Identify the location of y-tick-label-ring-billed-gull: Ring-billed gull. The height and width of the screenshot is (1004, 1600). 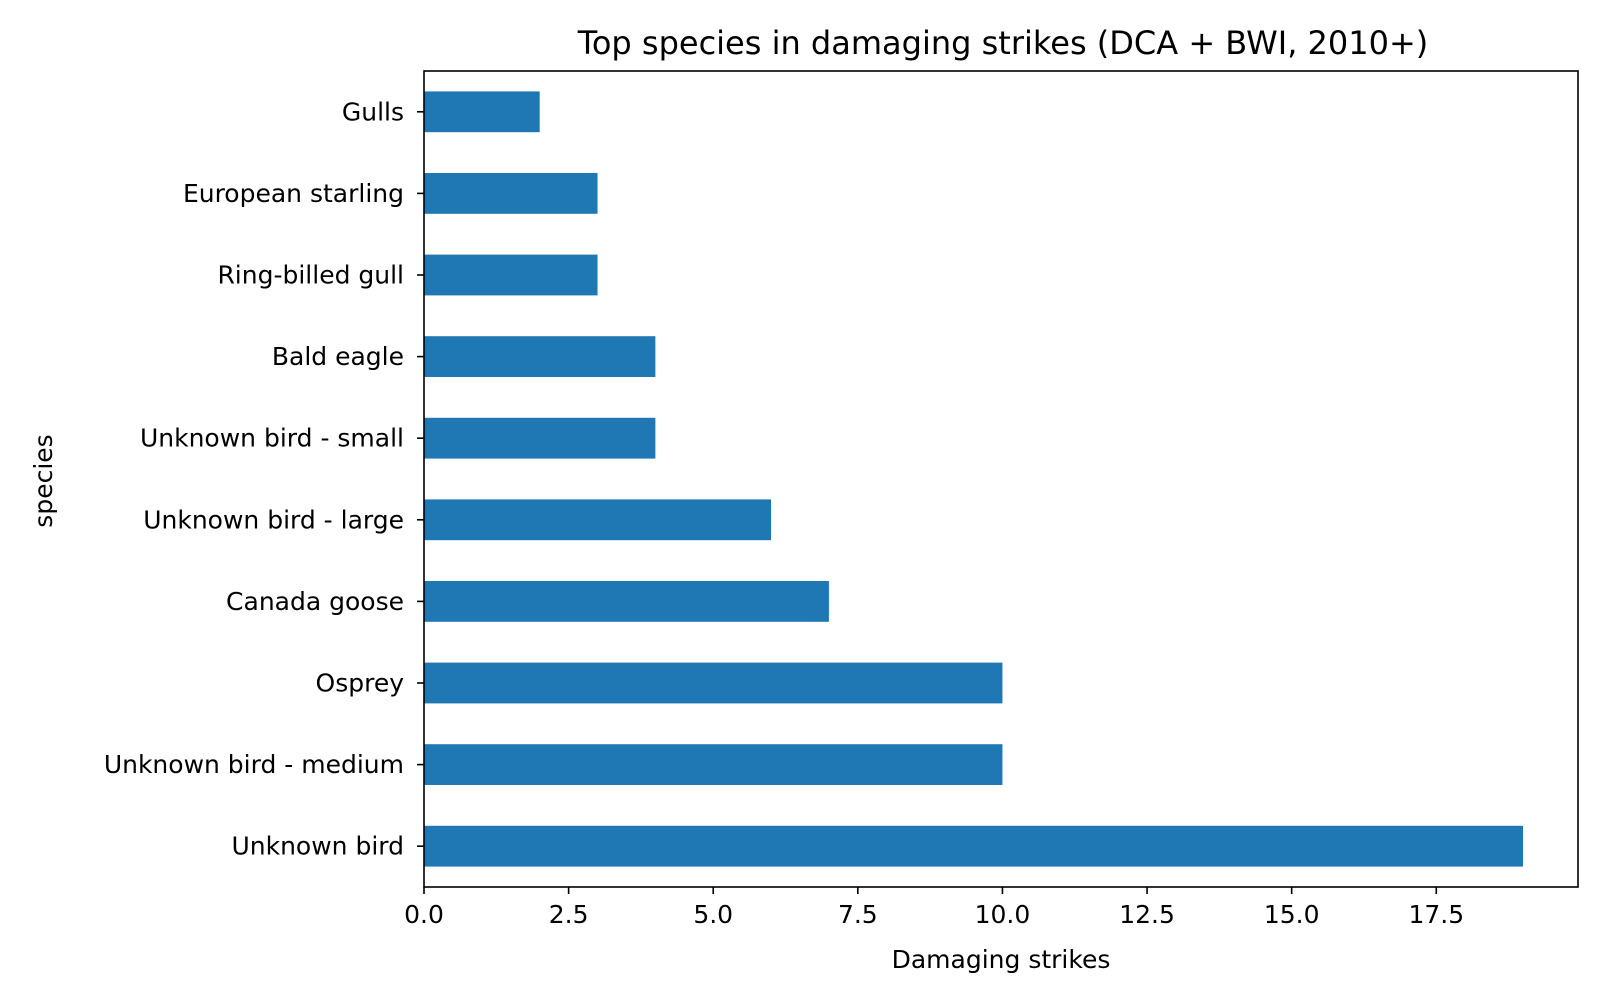
(310, 275).